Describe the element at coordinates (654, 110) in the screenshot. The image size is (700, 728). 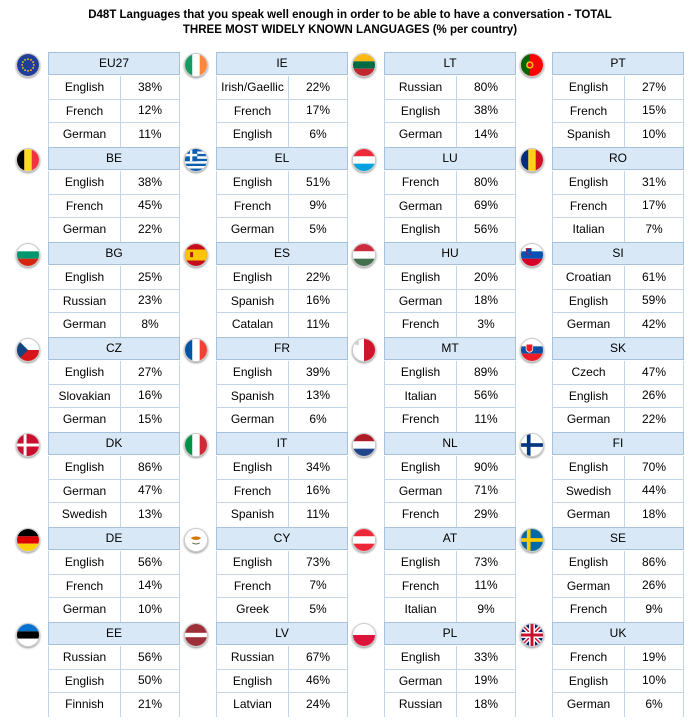
I see `language-percentage: 15%` at that location.